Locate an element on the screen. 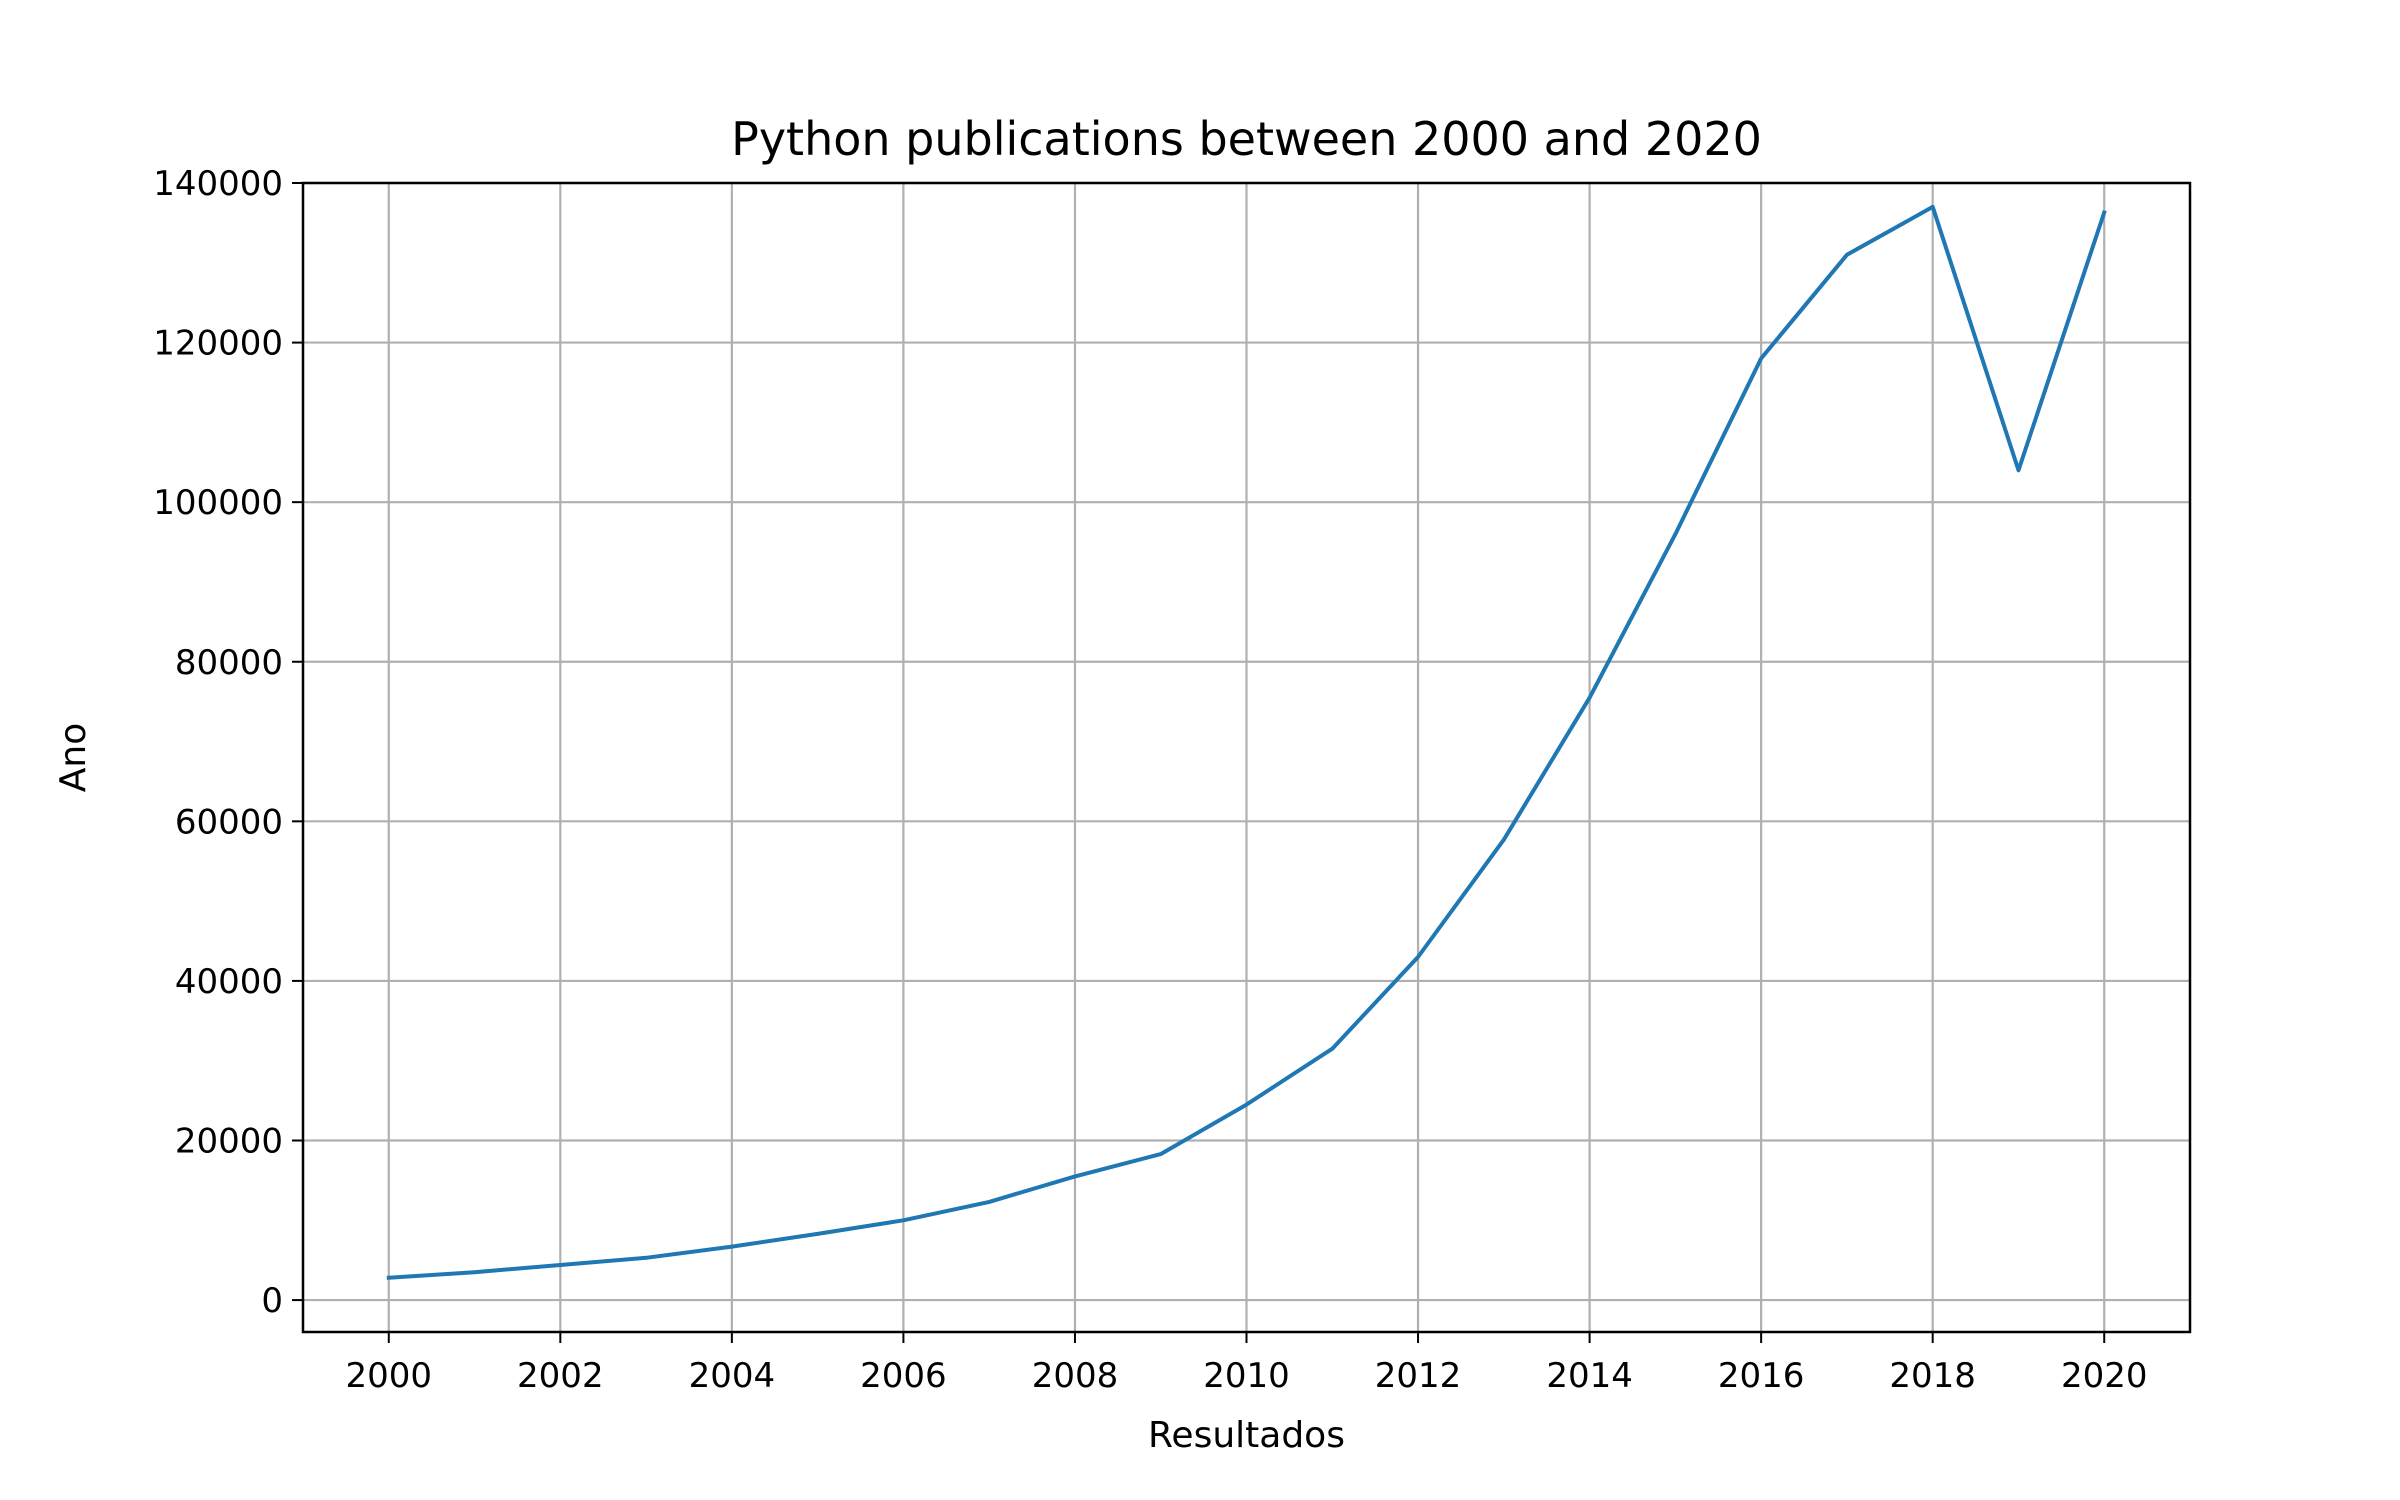 This screenshot has width=2400, height=1500. y-axis-label: Ano is located at coordinates (73, 757).